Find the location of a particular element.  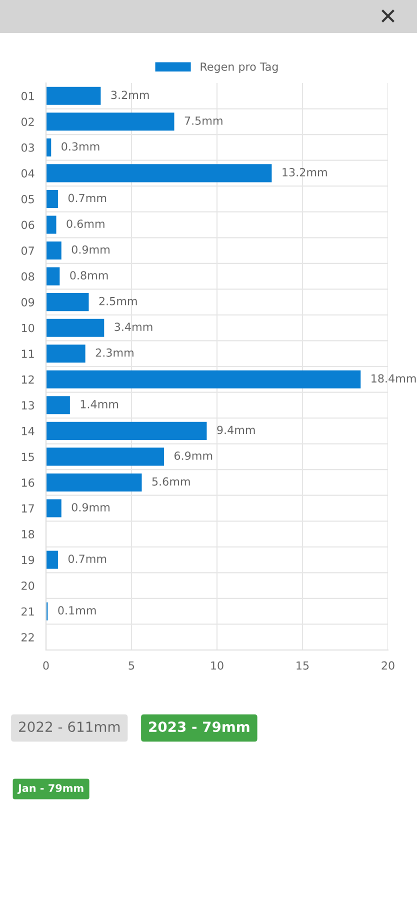

data-label: 5.6mm is located at coordinates (171, 481).